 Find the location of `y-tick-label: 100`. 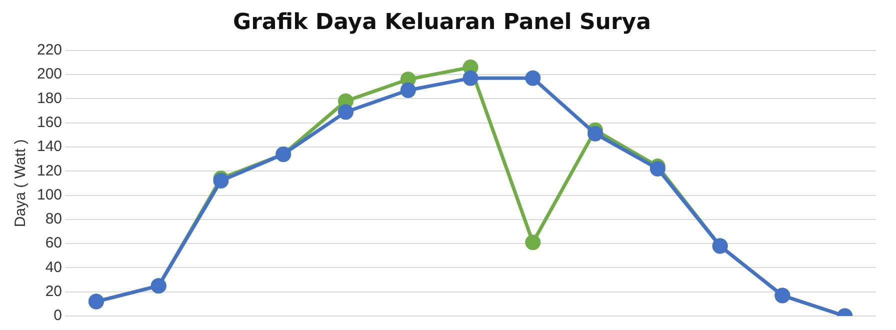

y-tick-label: 100 is located at coordinates (49, 195).